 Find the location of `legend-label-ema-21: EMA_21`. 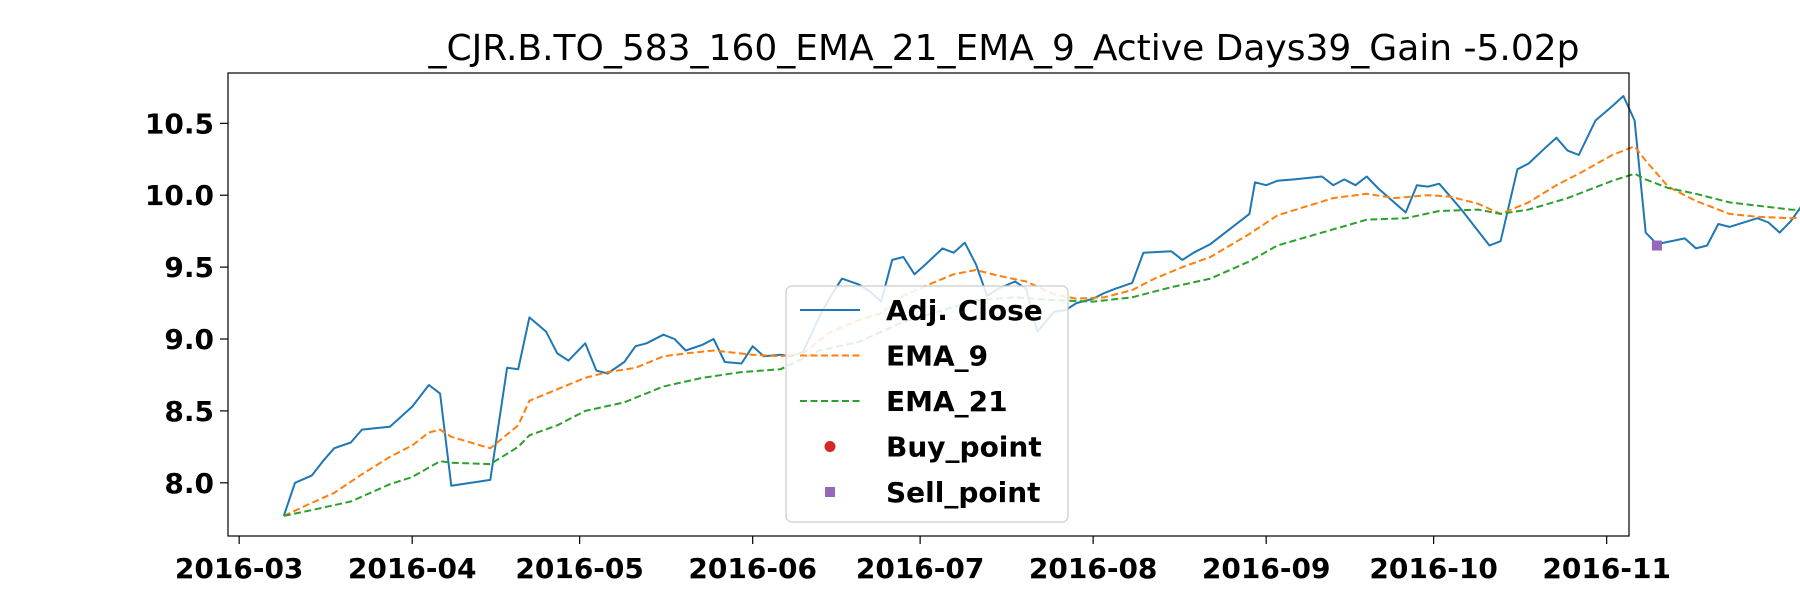

legend-label-ema-21: EMA_21 is located at coordinates (947, 401).